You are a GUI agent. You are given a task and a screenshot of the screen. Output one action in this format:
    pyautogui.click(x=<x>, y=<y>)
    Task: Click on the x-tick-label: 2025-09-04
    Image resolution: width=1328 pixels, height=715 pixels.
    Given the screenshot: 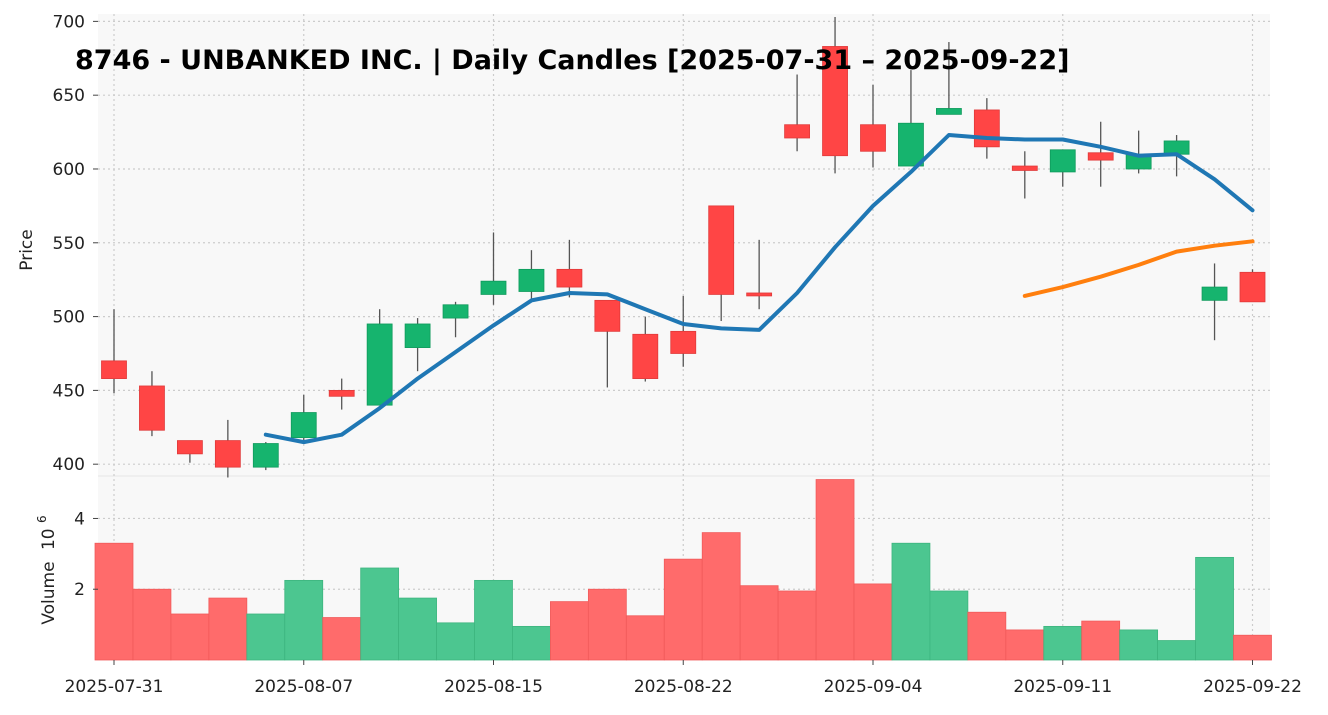 What is the action you would take?
    pyautogui.click(x=873, y=687)
    